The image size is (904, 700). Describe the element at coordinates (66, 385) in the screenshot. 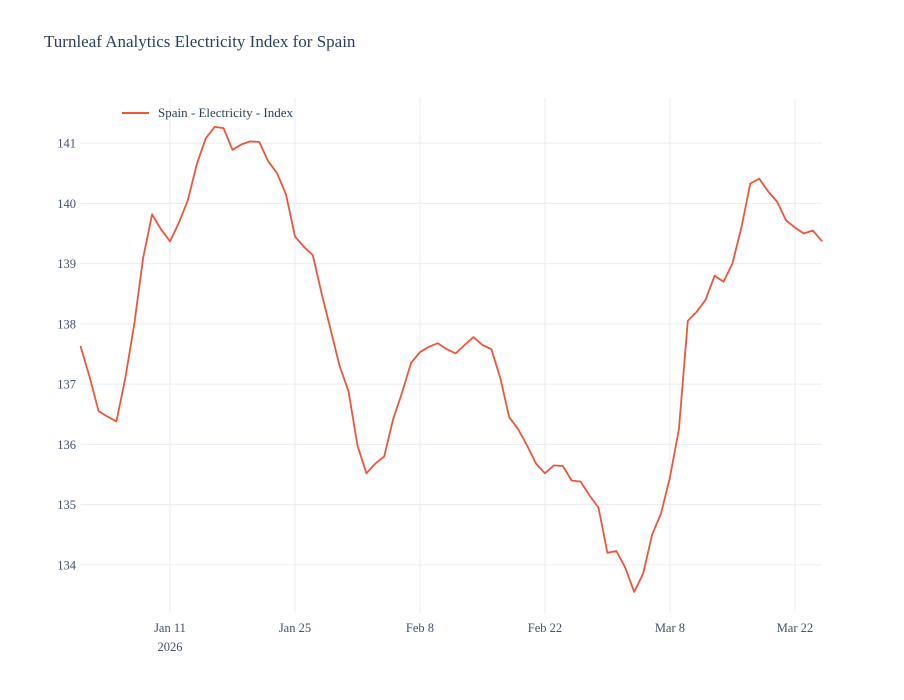

I see `y-axis-tick-label: 137` at that location.